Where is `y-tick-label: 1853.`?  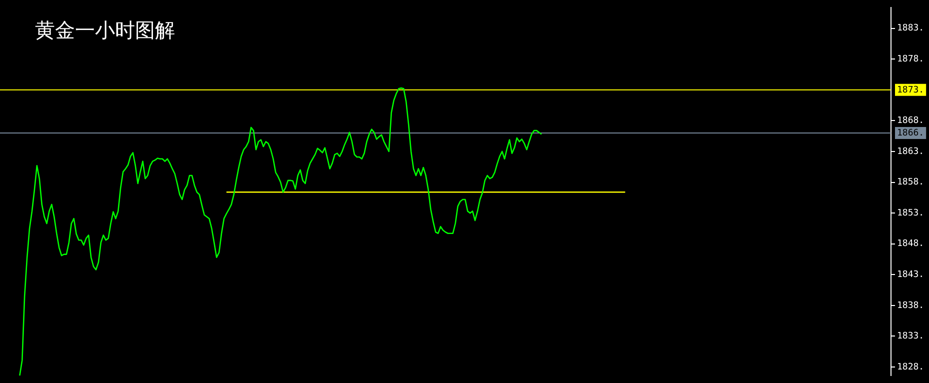 y-tick-label: 1853. is located at coordinates (910, 213).